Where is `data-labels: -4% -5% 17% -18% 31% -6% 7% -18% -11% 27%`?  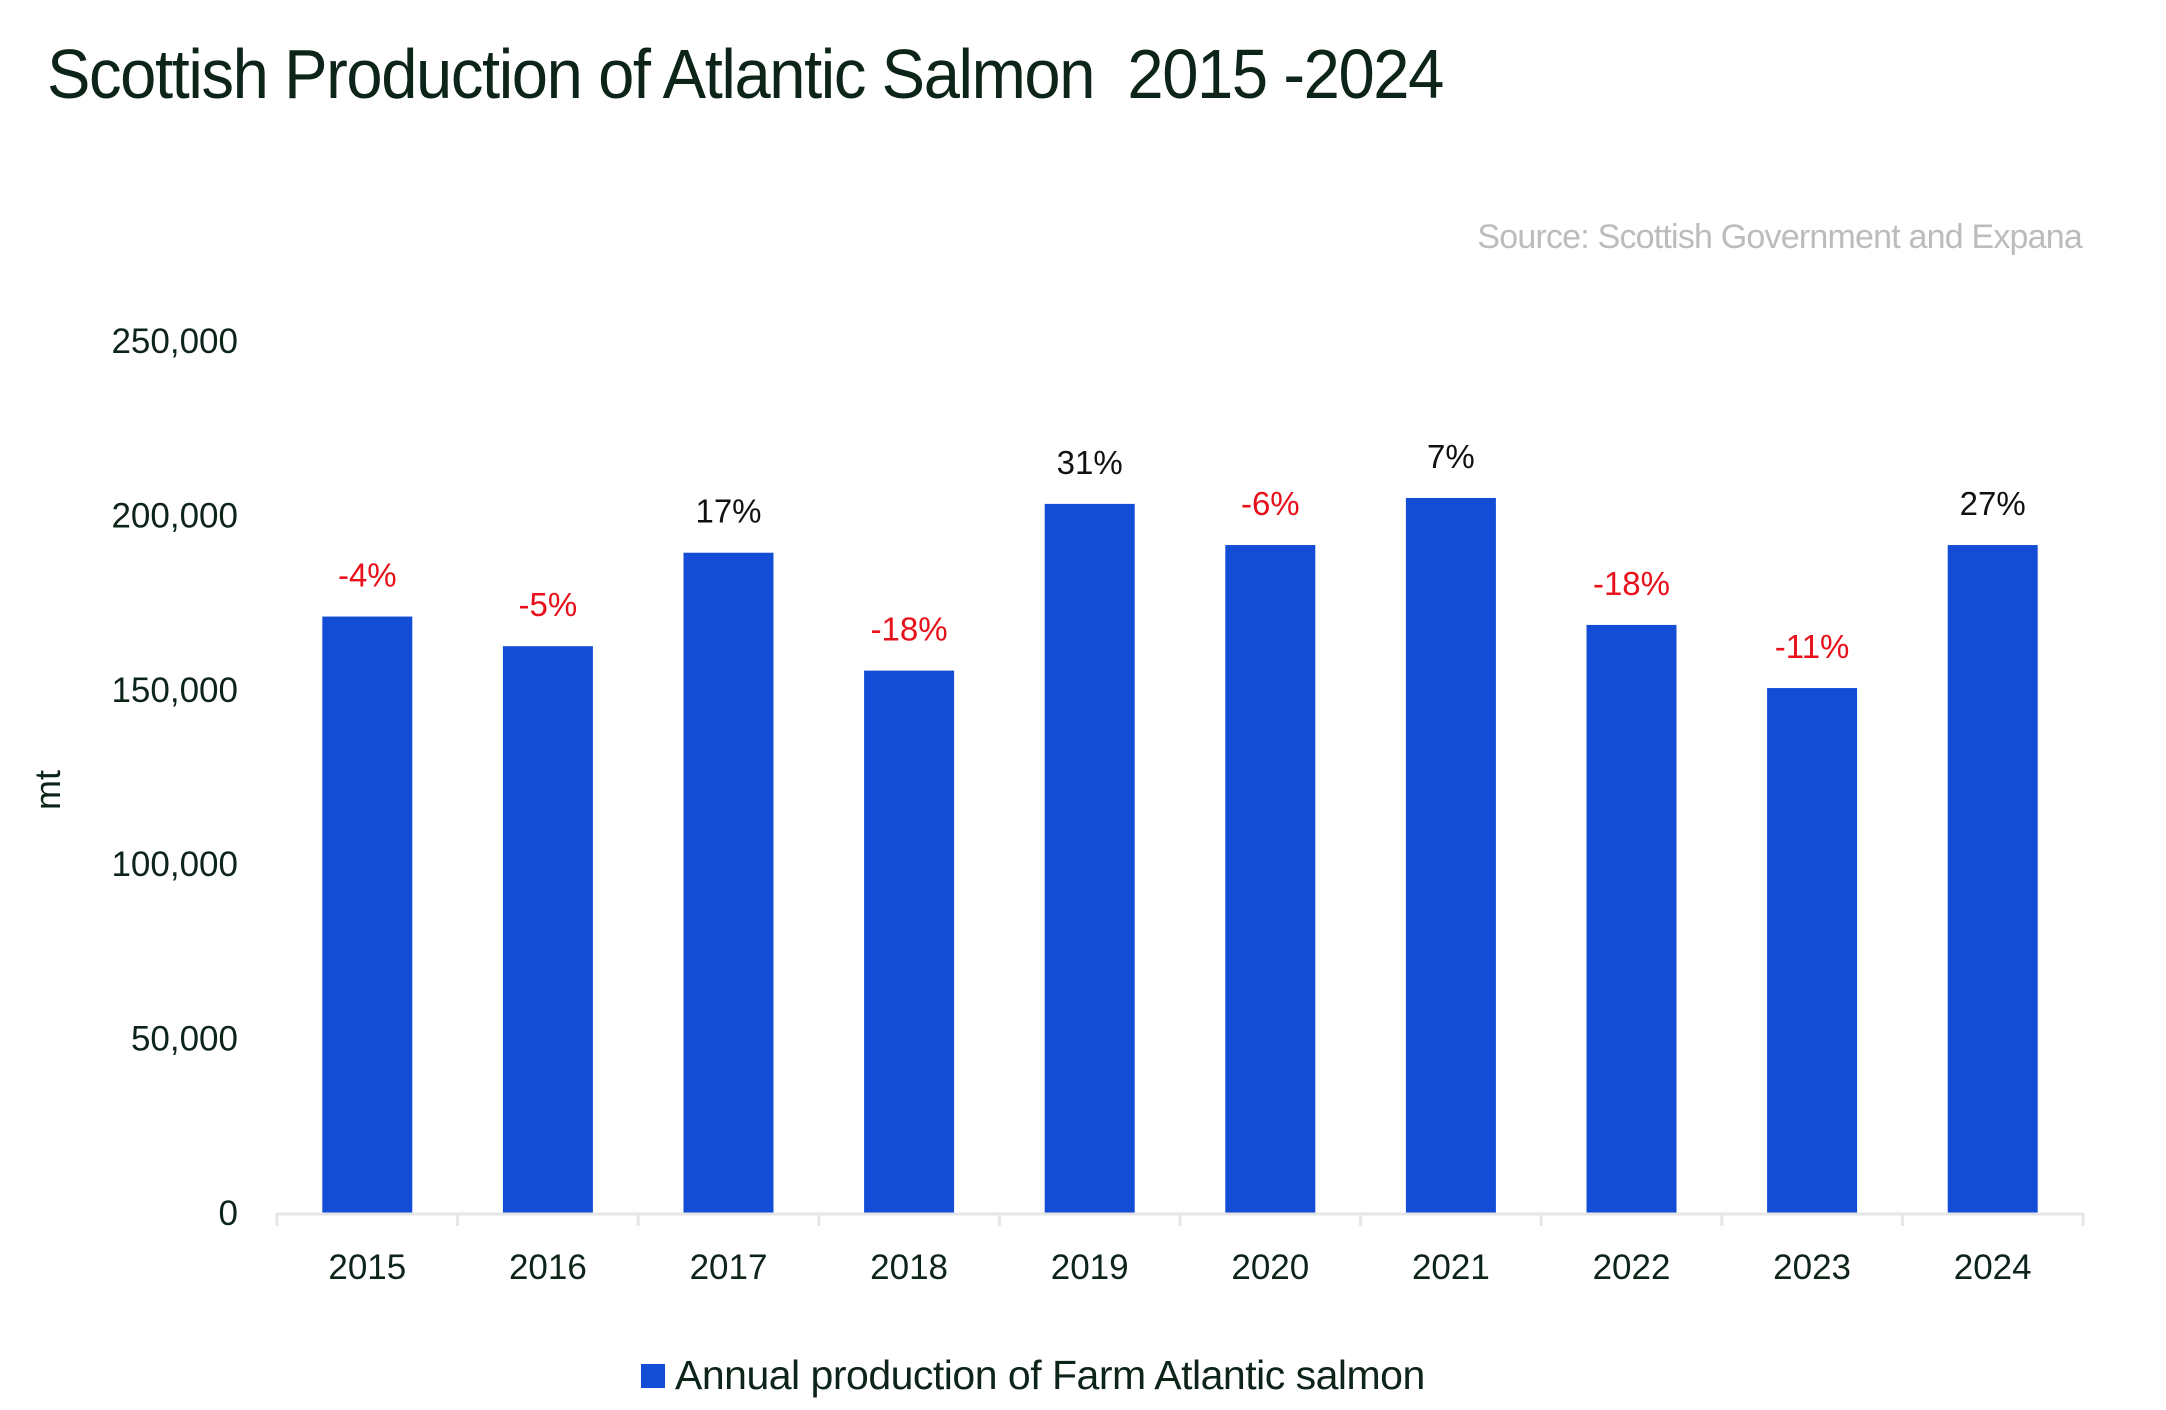 data-labels: -4% -5% 17% -18% 31% -6% 7% -18% -11% 27% is located at coordinates (1182, 551).